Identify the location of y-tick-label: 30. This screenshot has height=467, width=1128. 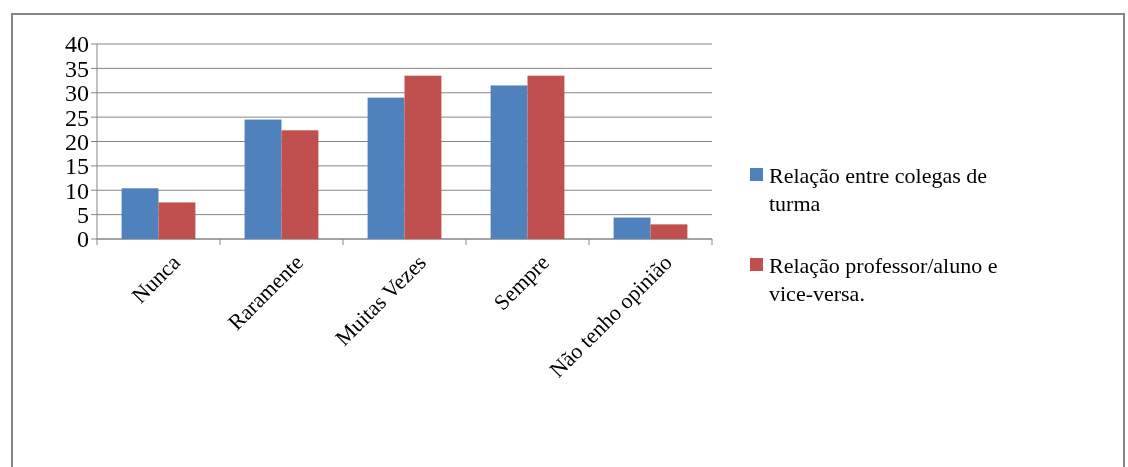
(77, 93).